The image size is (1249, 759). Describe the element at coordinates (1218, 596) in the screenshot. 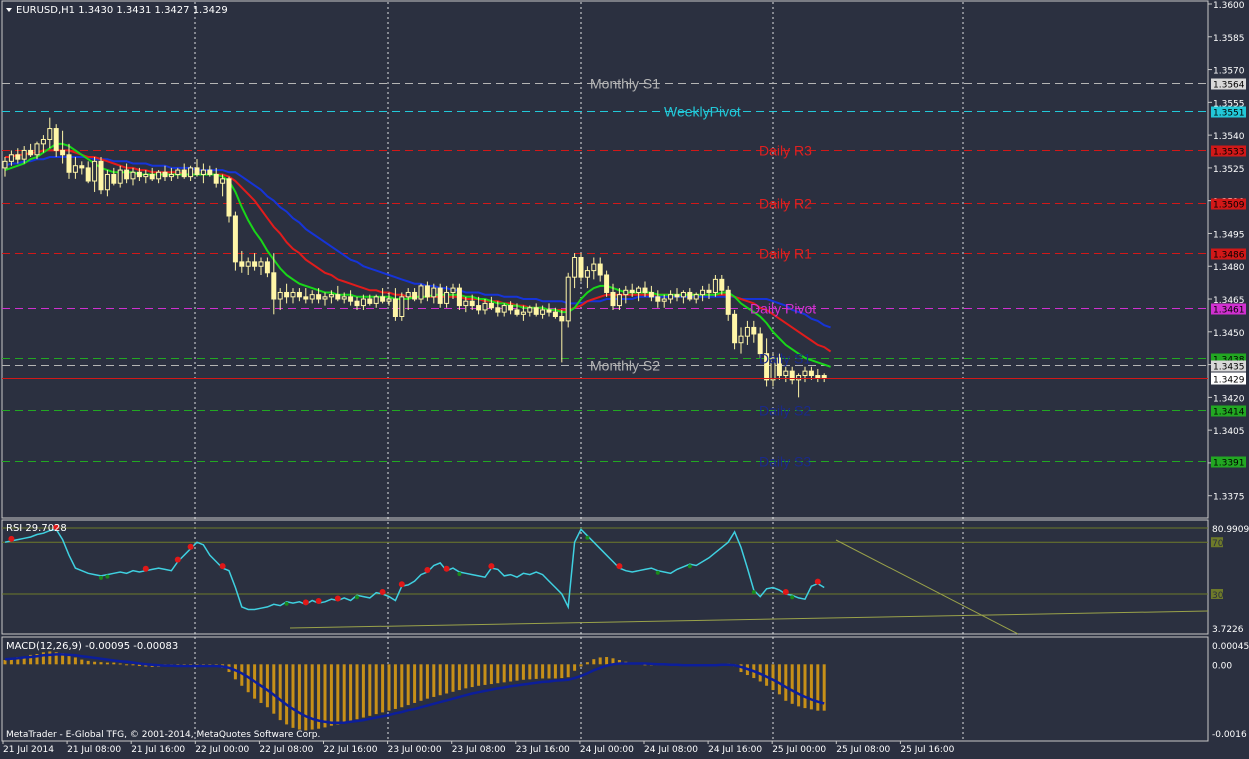

I see `rsi-axis-label: 30` at that location.